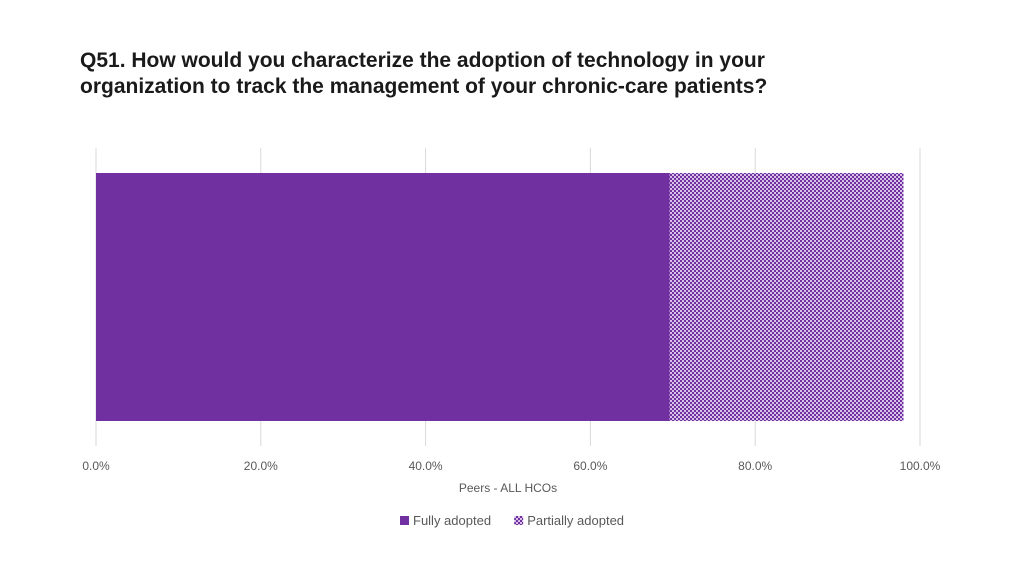  What do you see at coordinates (96, 466) in the screenshot?
I see `x-tick-label: 0.0%` at bounding box center [96, 466].